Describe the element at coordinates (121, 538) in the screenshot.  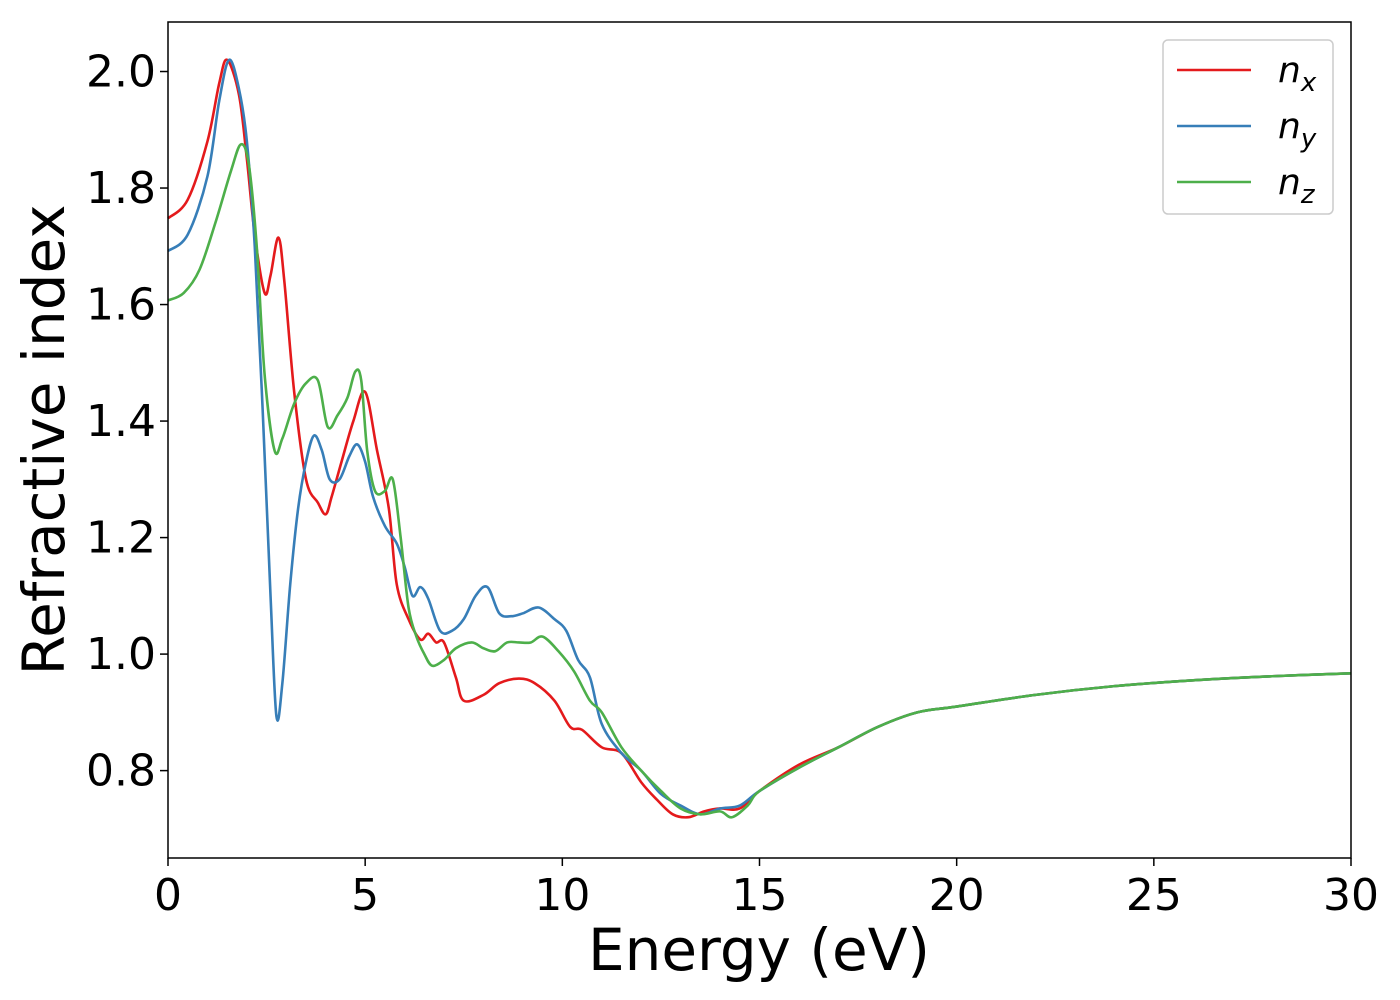
I see `y-tick-label: 1.2` at that location.